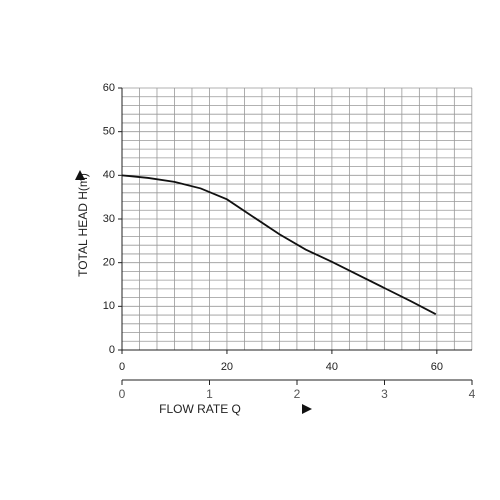 This screenshot has height=500, width=500. Describe the element at coordinates (112, 350) in the screenshot. I see `y-tick-label: 0` at that location.